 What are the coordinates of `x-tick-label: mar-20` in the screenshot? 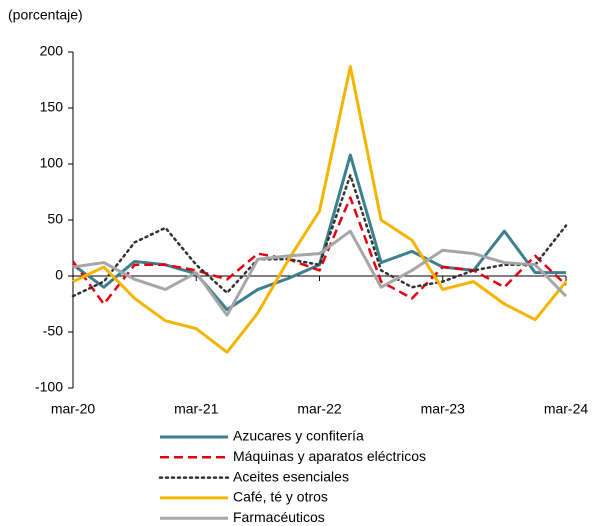 It's located at (73, 409).